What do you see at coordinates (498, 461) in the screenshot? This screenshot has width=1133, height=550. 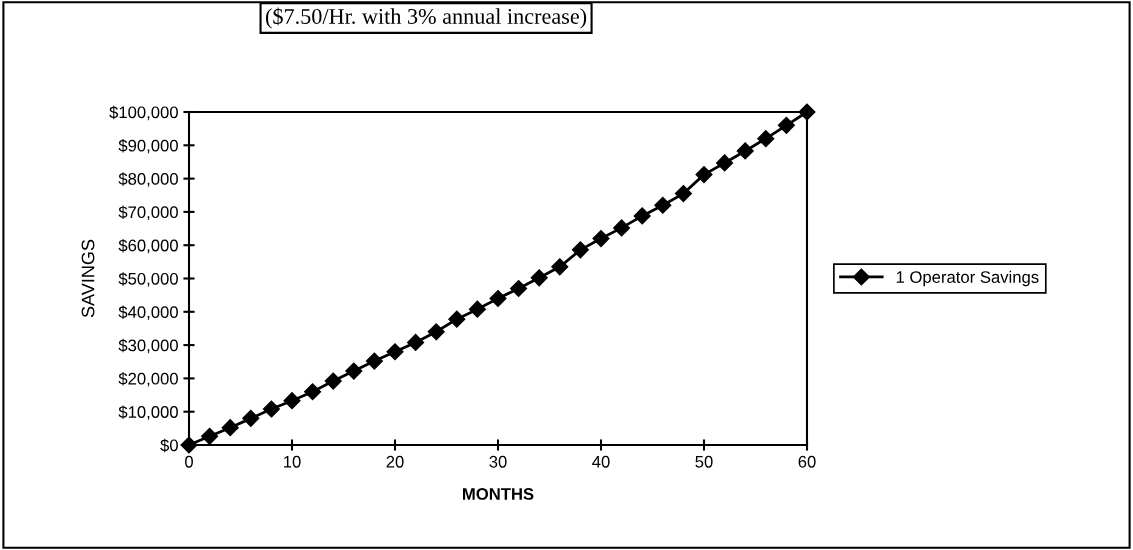 I see `x-tick-label: 30` at bounding box center [498, 461].